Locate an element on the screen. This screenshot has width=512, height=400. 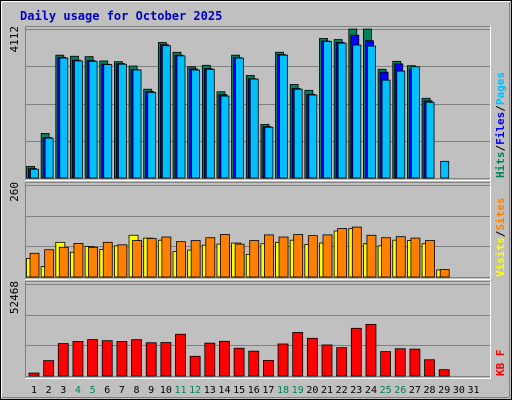
y-max-label: 4112 is located at coordinates (14, 39).